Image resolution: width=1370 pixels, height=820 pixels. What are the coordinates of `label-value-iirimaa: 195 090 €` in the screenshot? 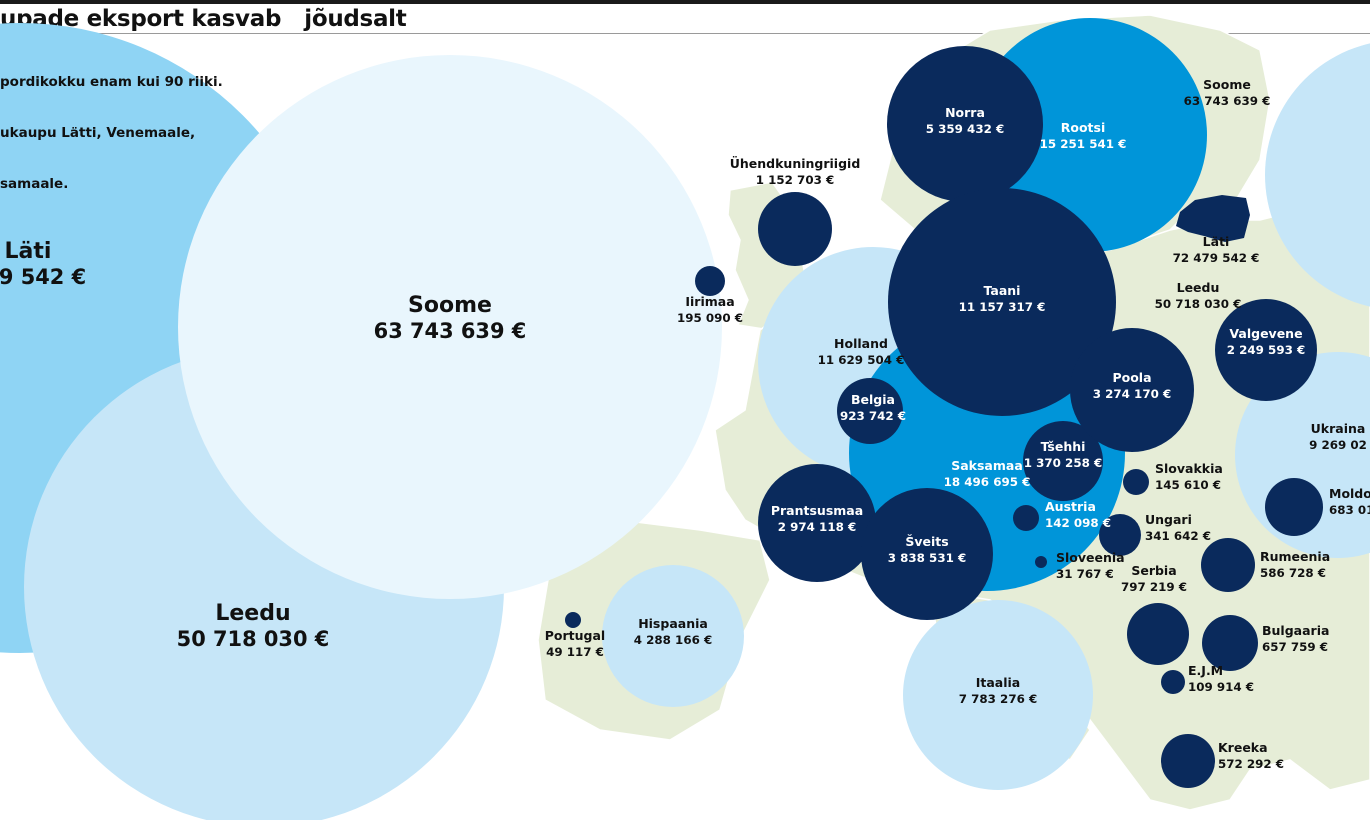 It's located at (710, 318).